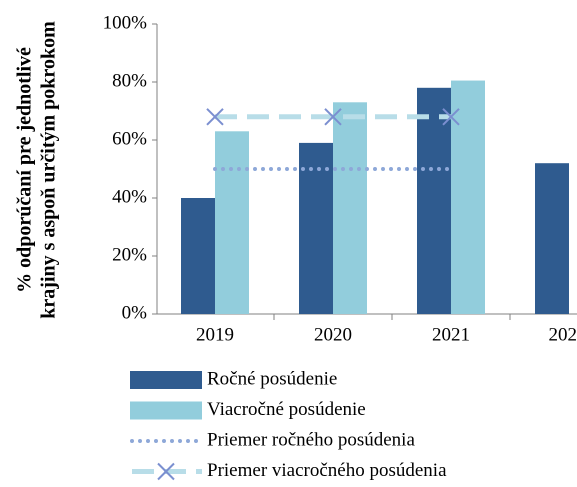 This screenshot has height=487, width=577. Describe the element at coordinates (129, 254) in the screenshot. I see `y-tick-label: 20%` at that location.